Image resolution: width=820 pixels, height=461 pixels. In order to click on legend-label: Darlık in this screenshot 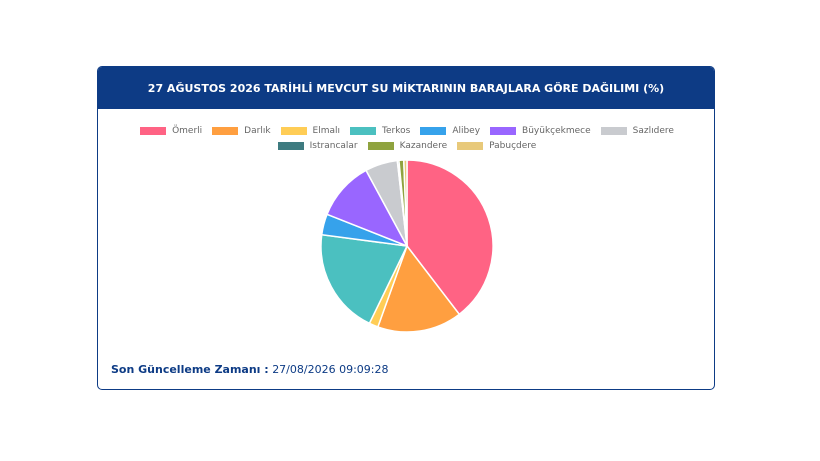, I will do `click(257, 131)`.